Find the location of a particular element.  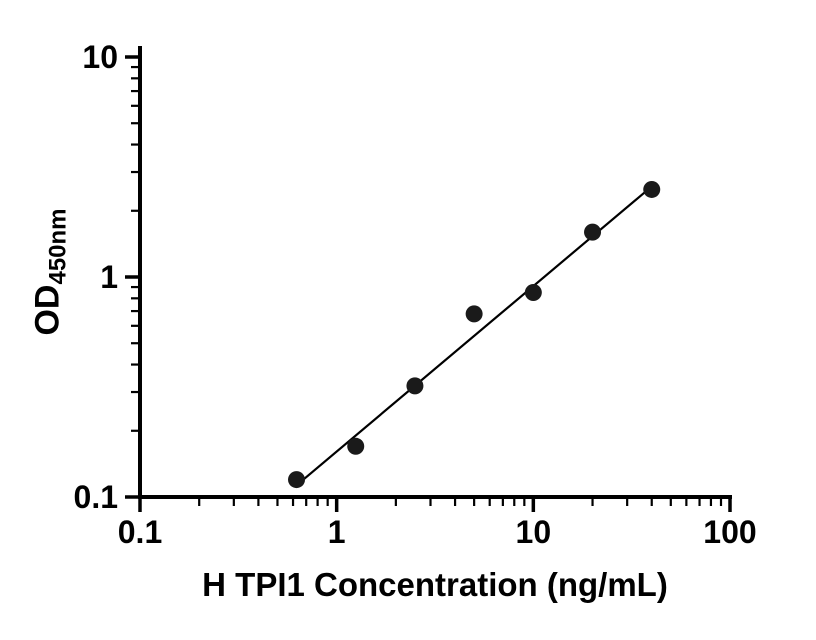

x-axis-title: H TPI1 Concentration (ng/mL) is located at coordinates (435, 584).